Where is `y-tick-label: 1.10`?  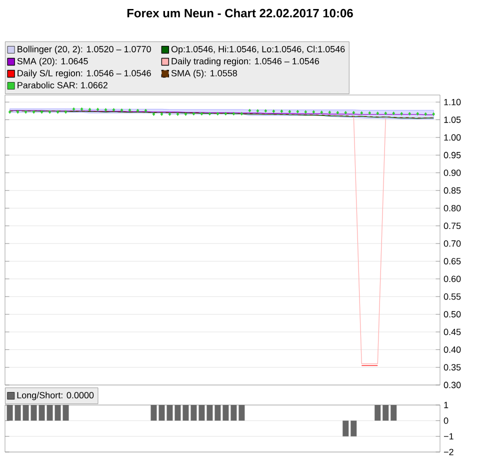 y-tick-label: 1.10 is located at coordinates (452, 102).